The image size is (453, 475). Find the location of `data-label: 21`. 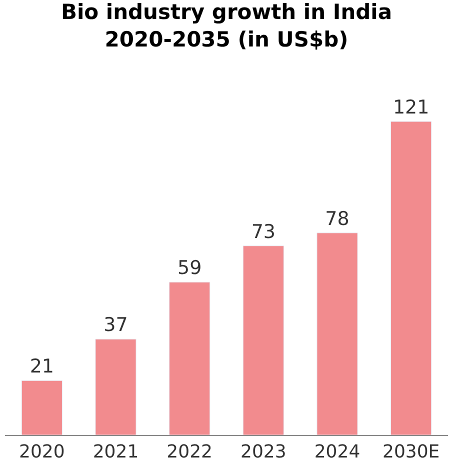

data-label: 21 is located at coordinates (42, 367).